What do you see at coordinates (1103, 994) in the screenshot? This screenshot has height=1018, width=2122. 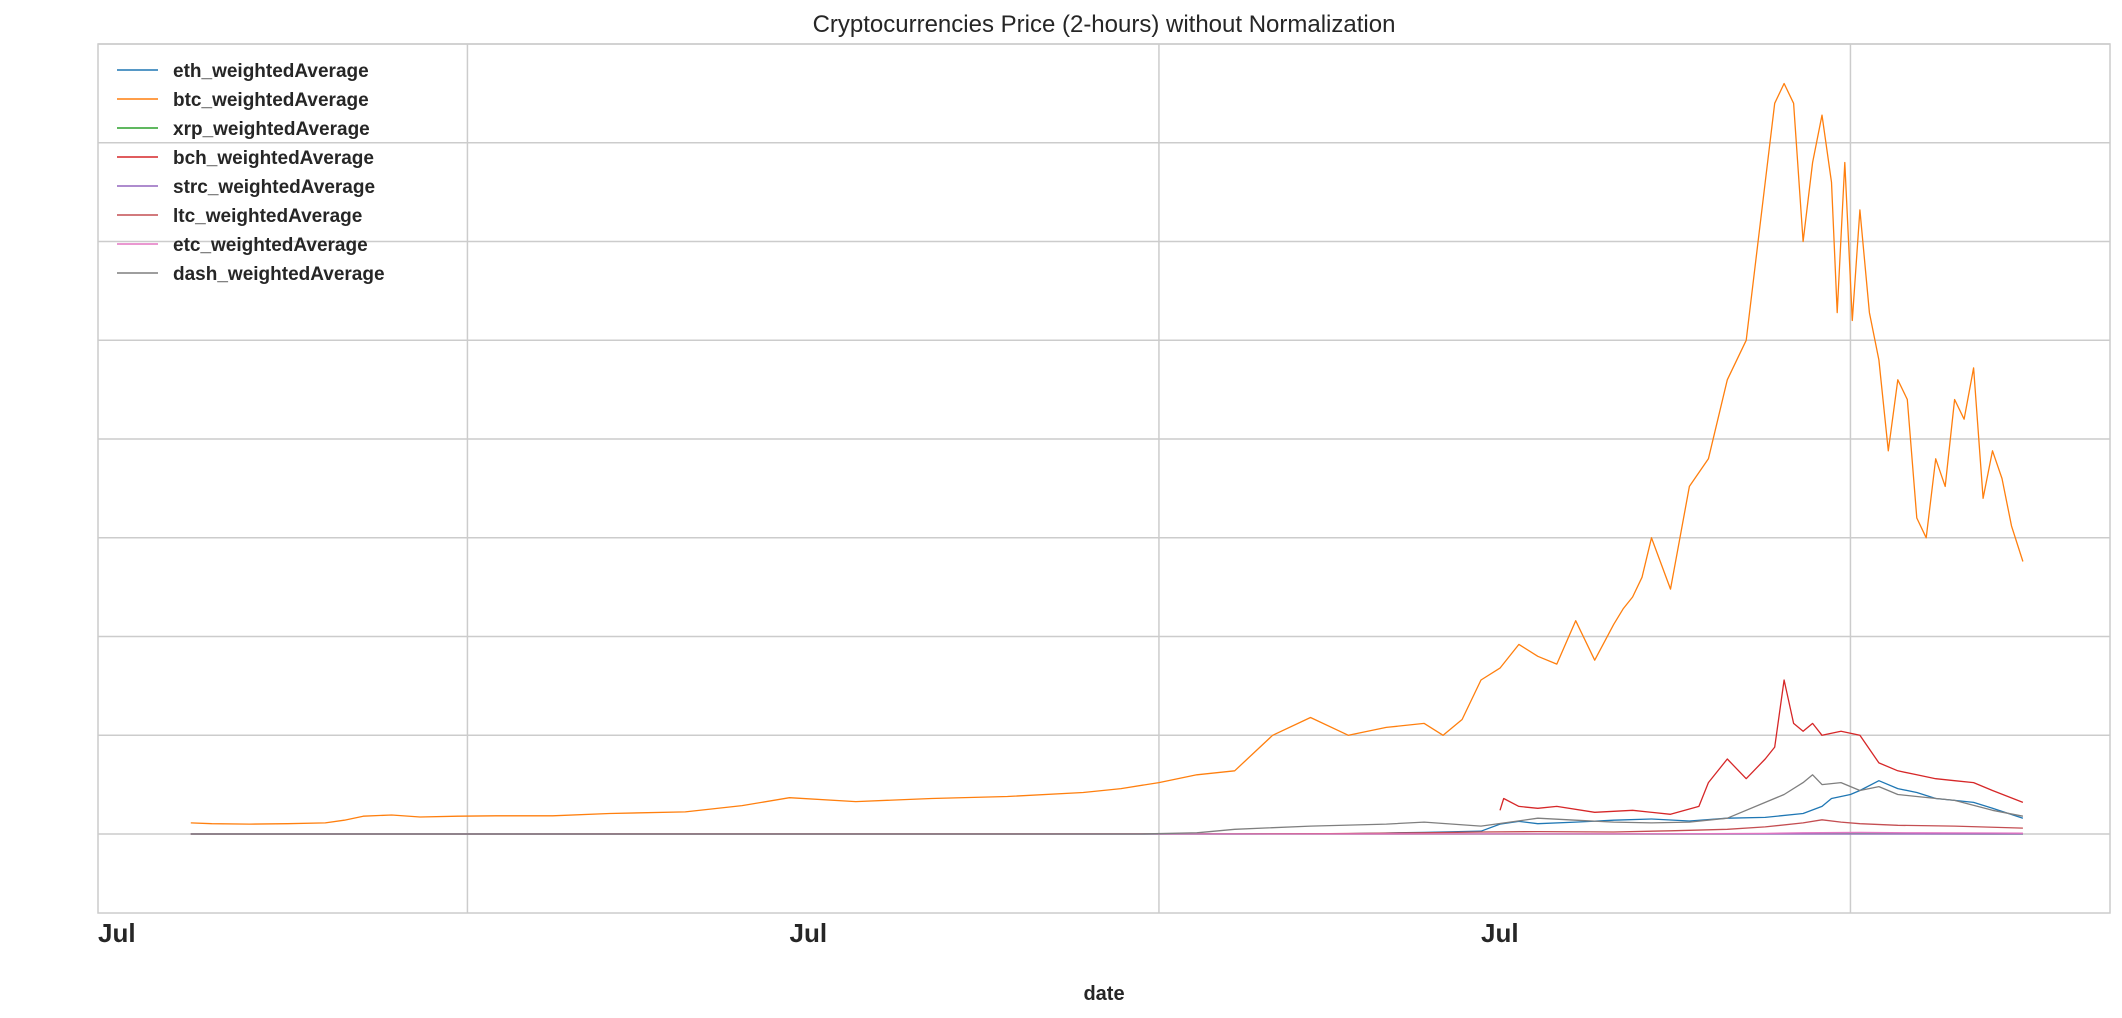 I see `x-axis-label: date` at bounding box center [1103, 994].